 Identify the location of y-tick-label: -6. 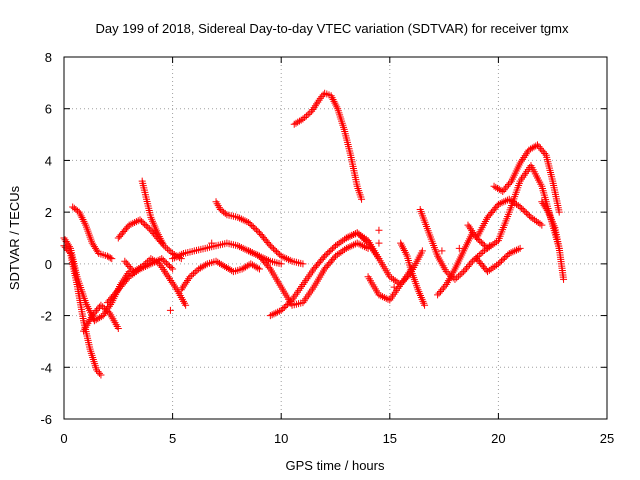
(46, 419).